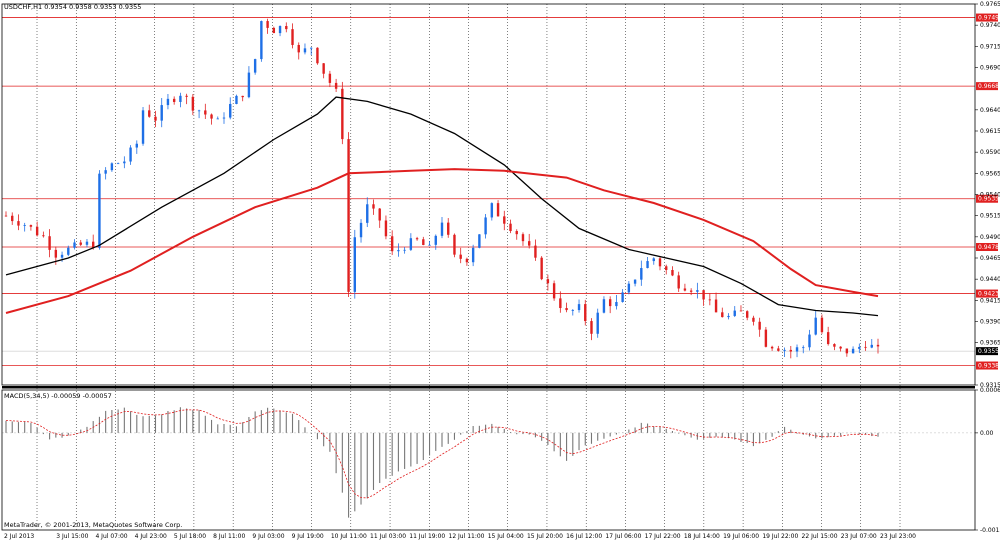 This screenshot has width=1000, height=545. I want to click on x-tick-label: 12 Jul 11:00, so click(467, 536).